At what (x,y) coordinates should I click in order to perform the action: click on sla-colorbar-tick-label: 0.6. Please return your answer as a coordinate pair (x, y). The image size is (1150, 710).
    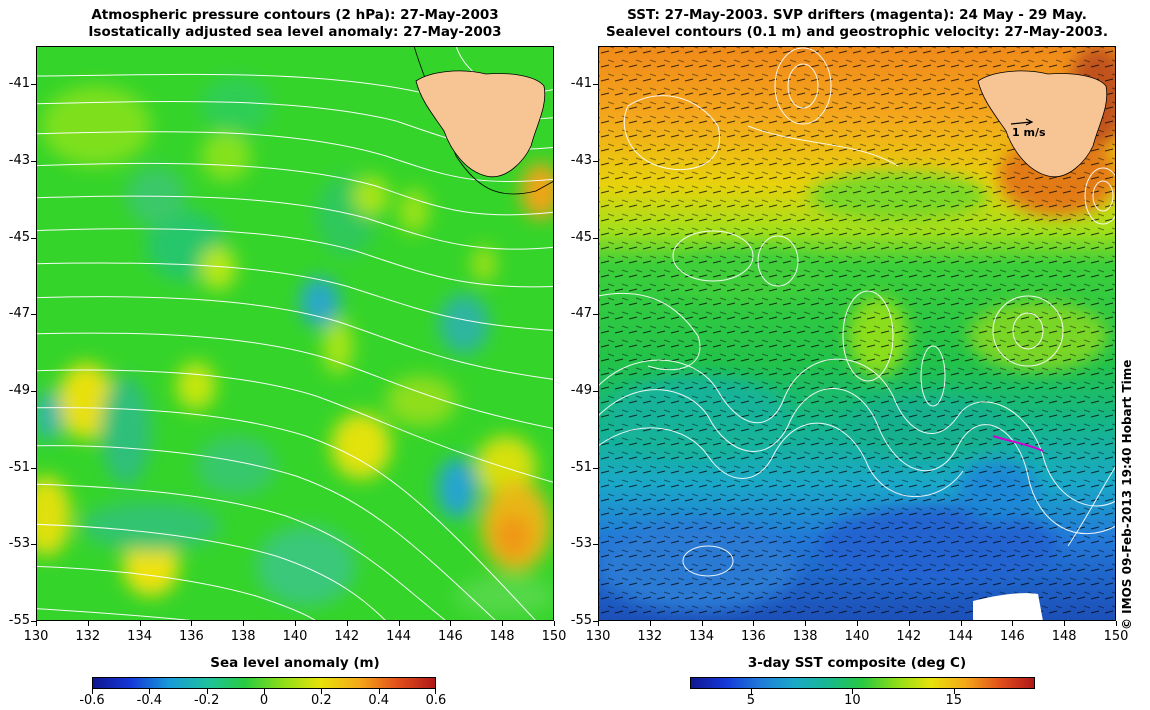
    Looking at the image, I should click on (436, 700).